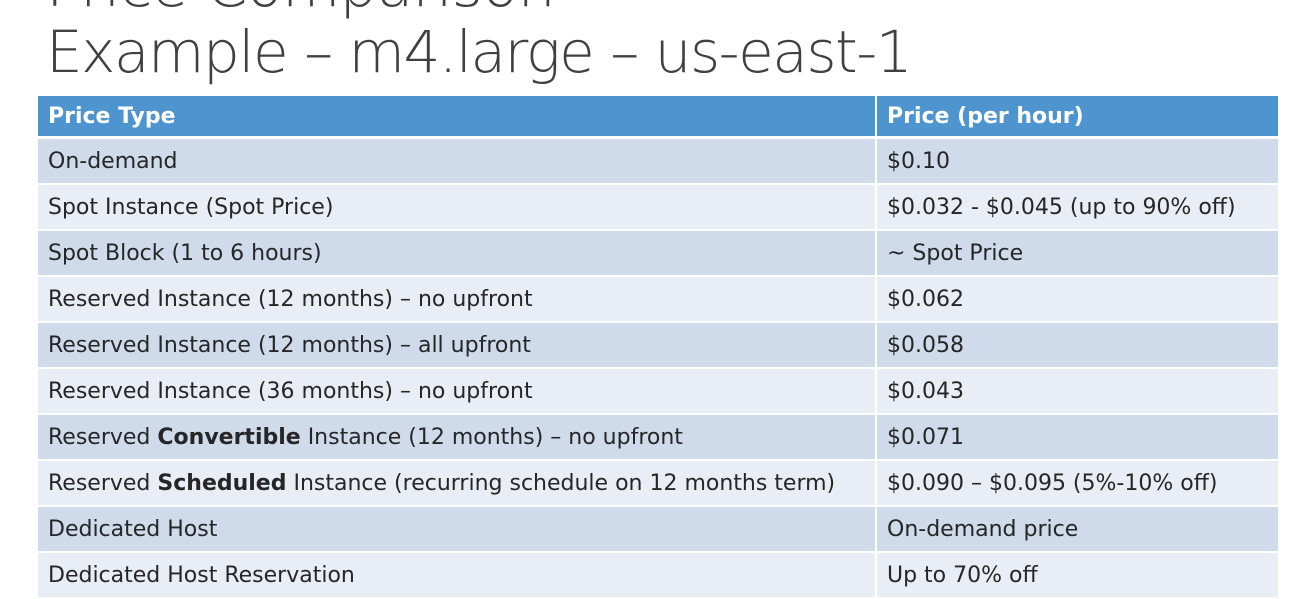 The image size is (1316, 599). Describe the element at coordinates (1077, 529) in the screenshot. I see `price-cell: On-demand price` at that location.